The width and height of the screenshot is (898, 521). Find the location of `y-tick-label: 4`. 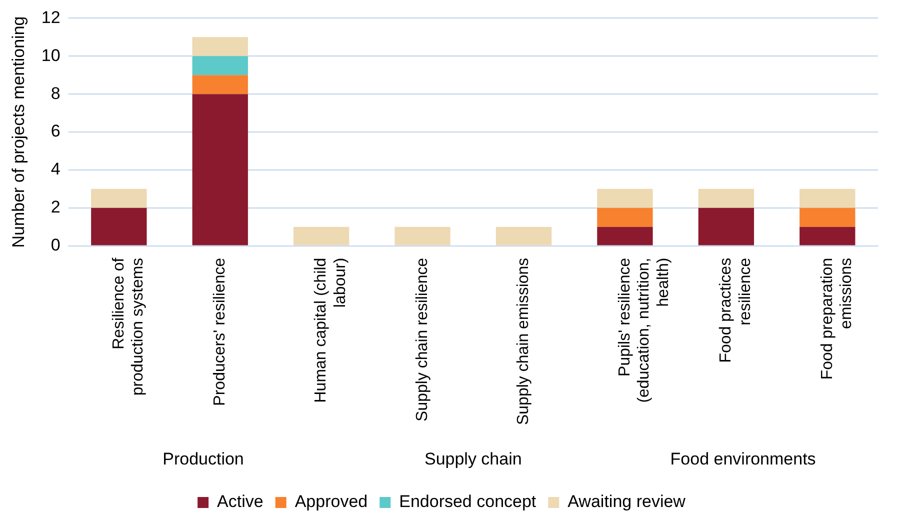

y-tick-label: 4 is located at coordinates (55, 169).